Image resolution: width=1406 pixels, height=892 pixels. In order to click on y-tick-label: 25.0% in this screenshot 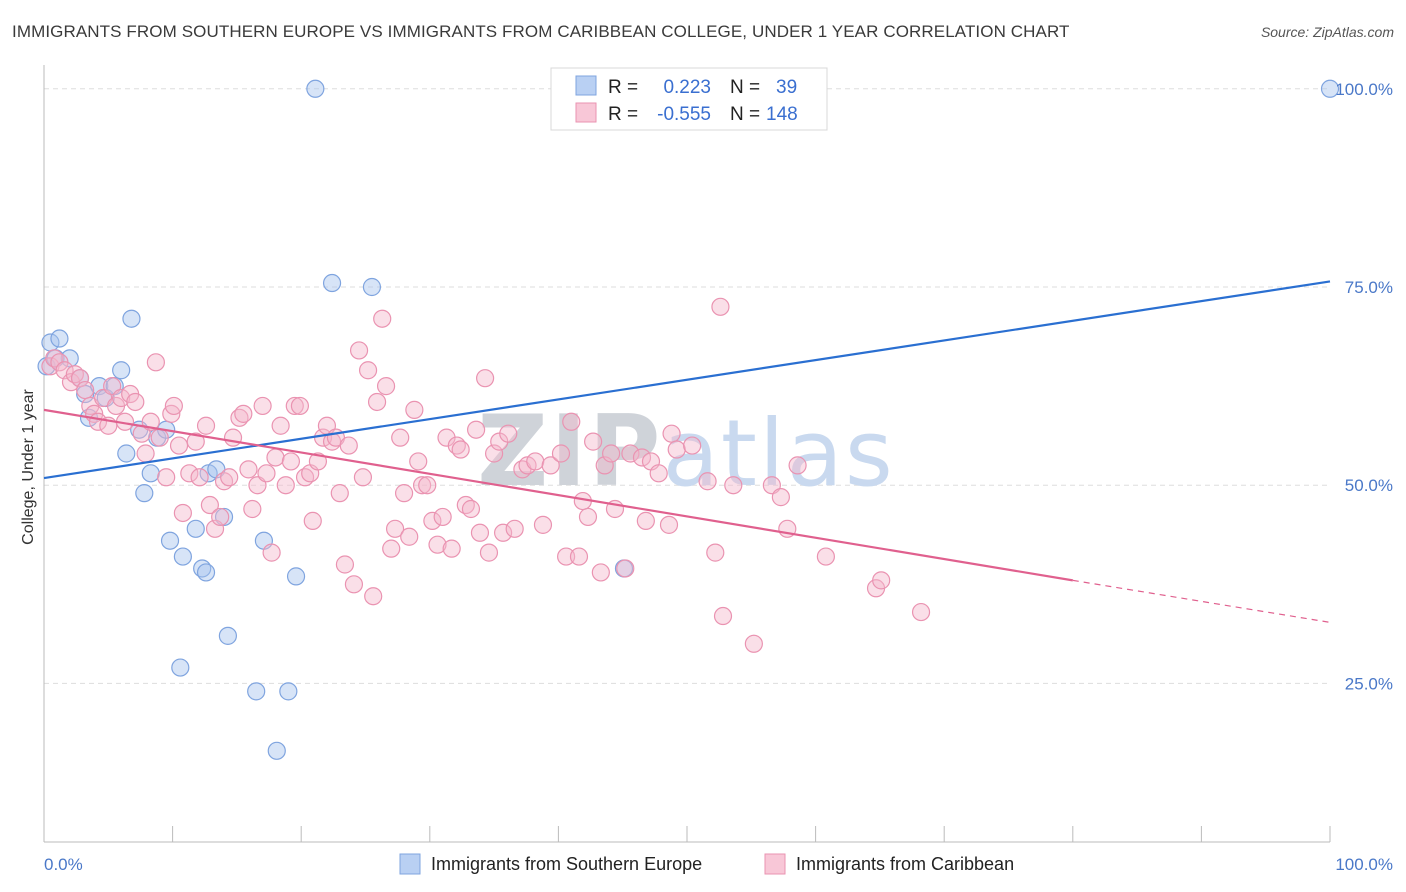, I will do `click(1369, 683)`.